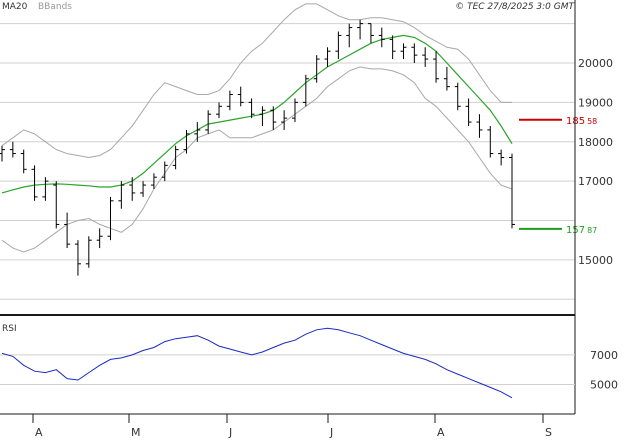 The height and width of the screenshot is (440, 627). Describe the element at coordinates (581, 121) in the screenshot. I see `resistance-level-label: 185 58` at that location.